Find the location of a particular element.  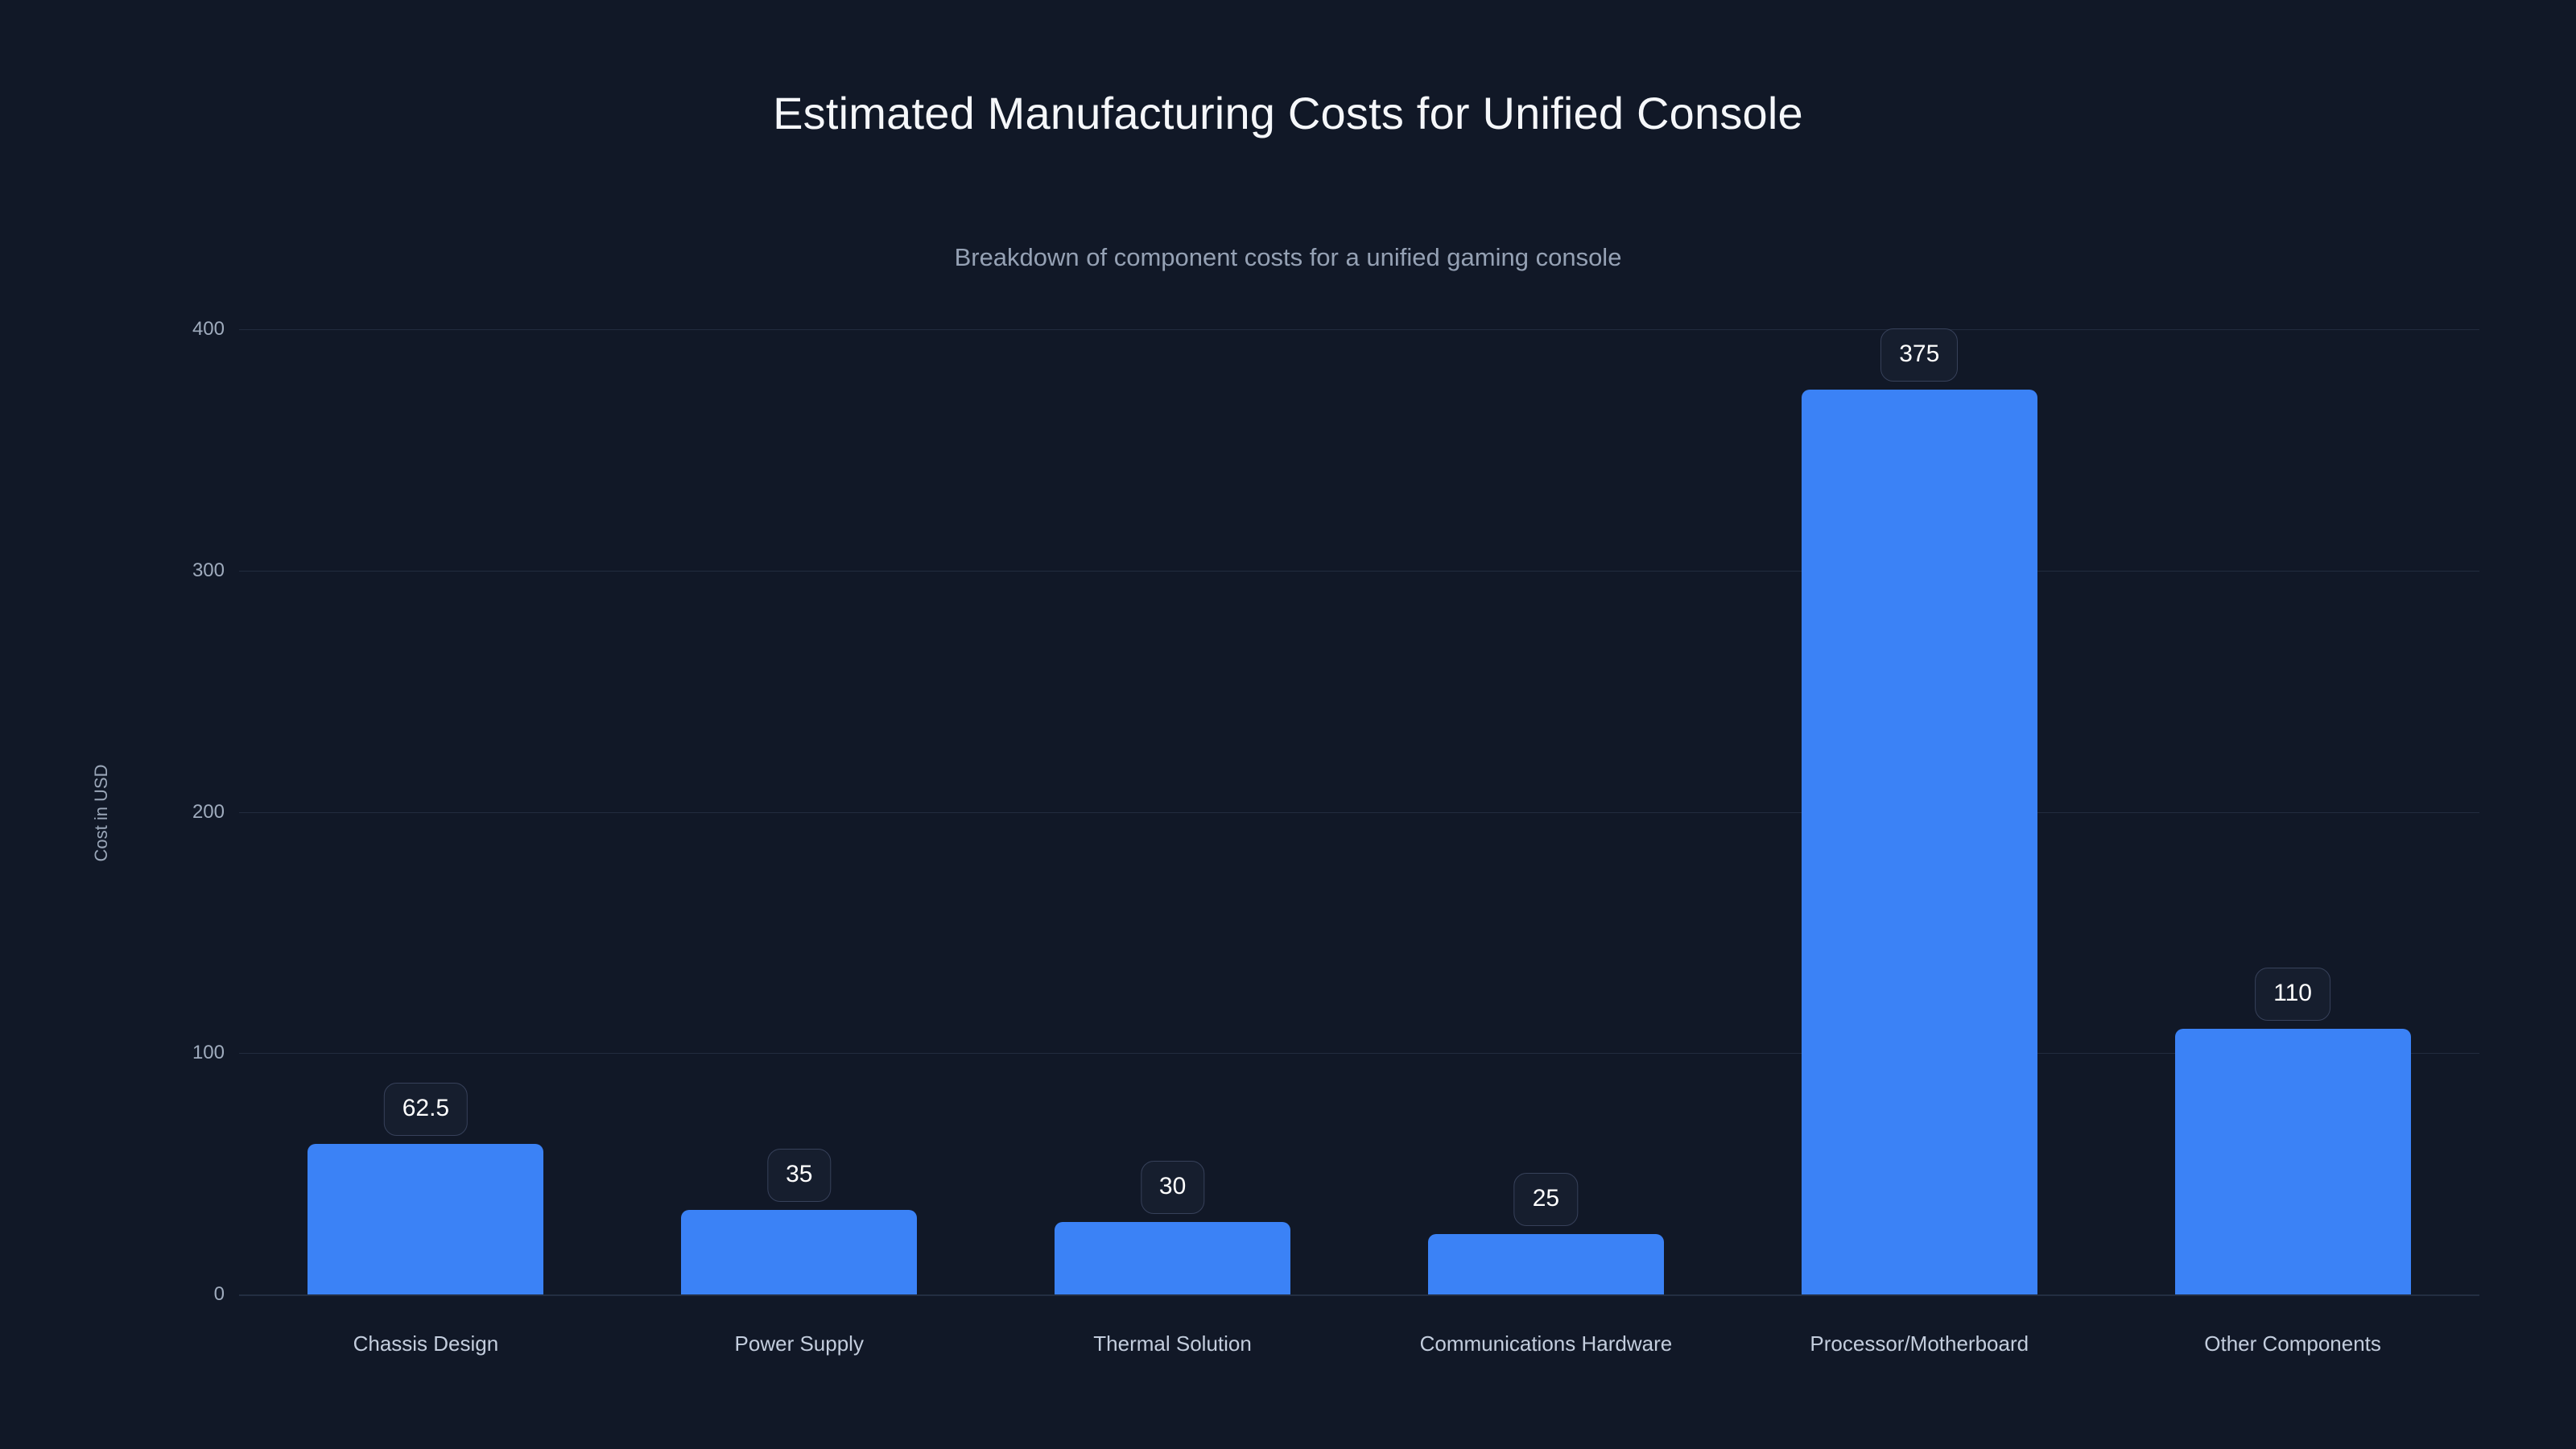

y-axis-tick-label: 200 is located at coordinates (208, 811).